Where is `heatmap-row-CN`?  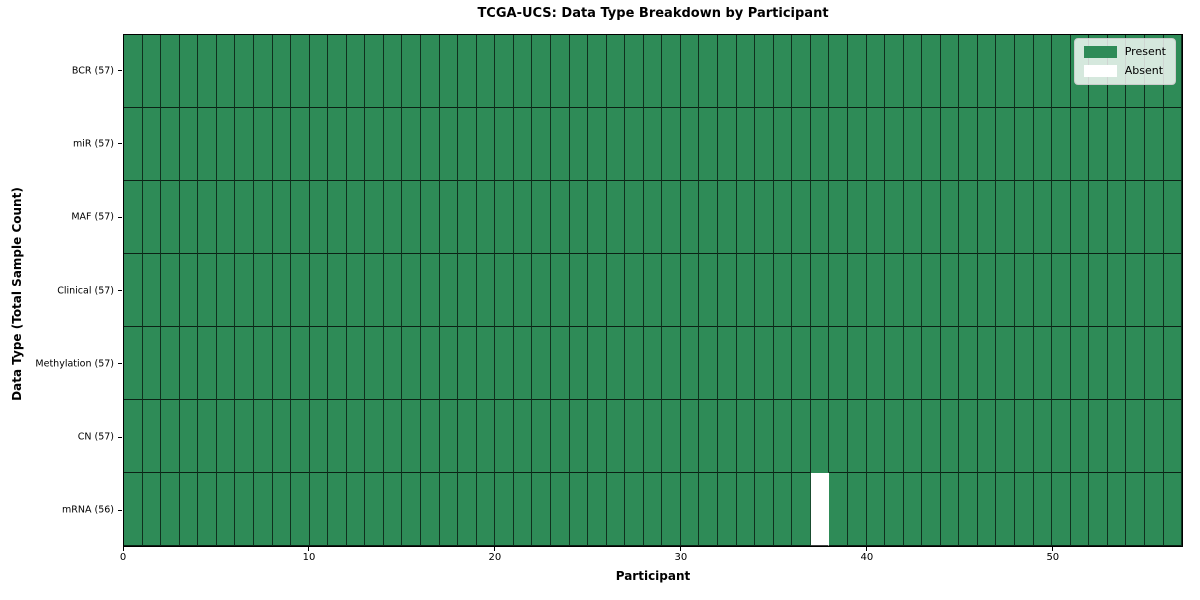 heatmap-row-CN is located at coordinates (653, 436).